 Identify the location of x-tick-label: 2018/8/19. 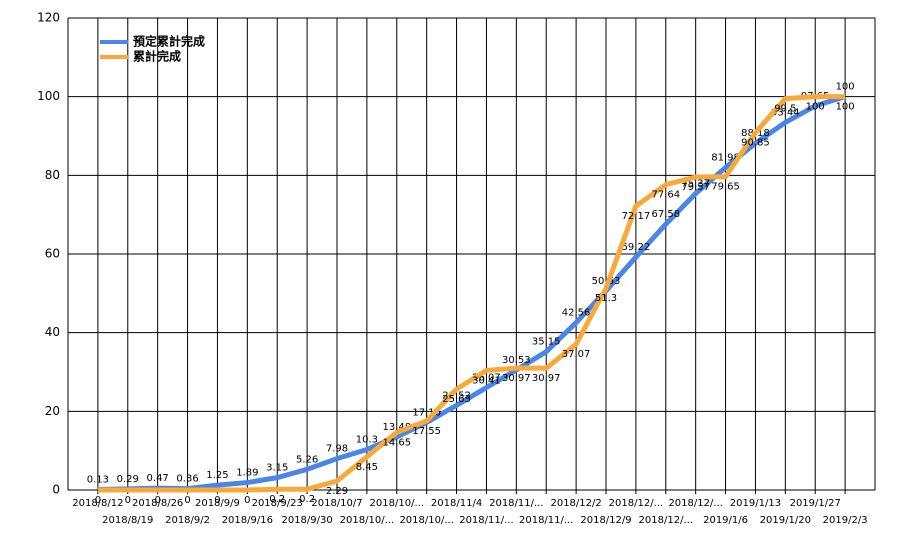
(127, 520).